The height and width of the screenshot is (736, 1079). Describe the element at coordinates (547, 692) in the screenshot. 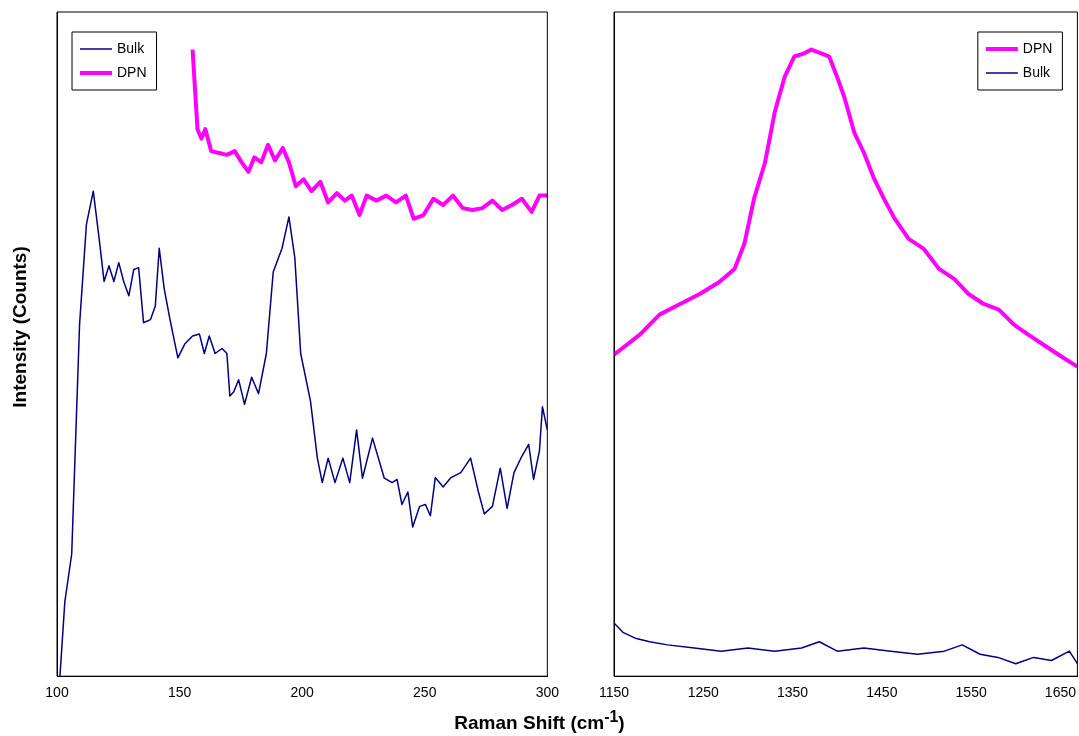

I see `x-tick-label: 300` at that location.